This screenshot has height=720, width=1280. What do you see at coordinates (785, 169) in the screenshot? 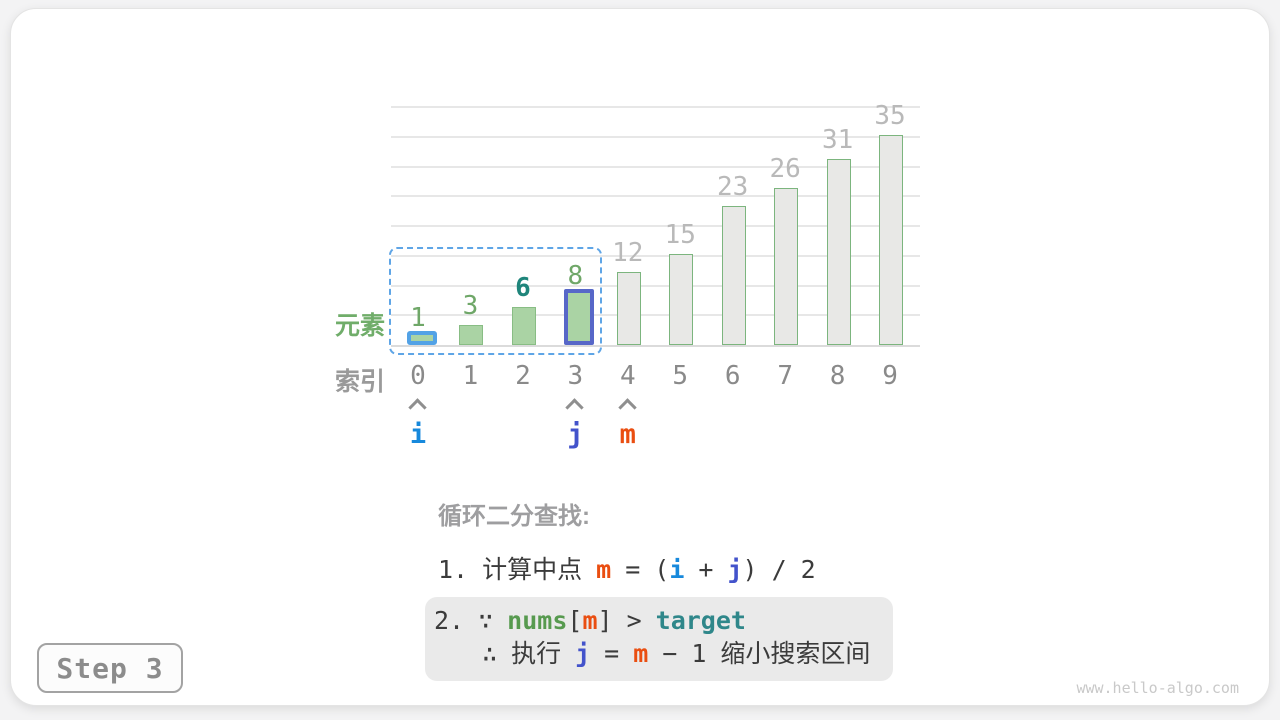
I see `bar-value-label: 26` at bounding box center [785, 169].